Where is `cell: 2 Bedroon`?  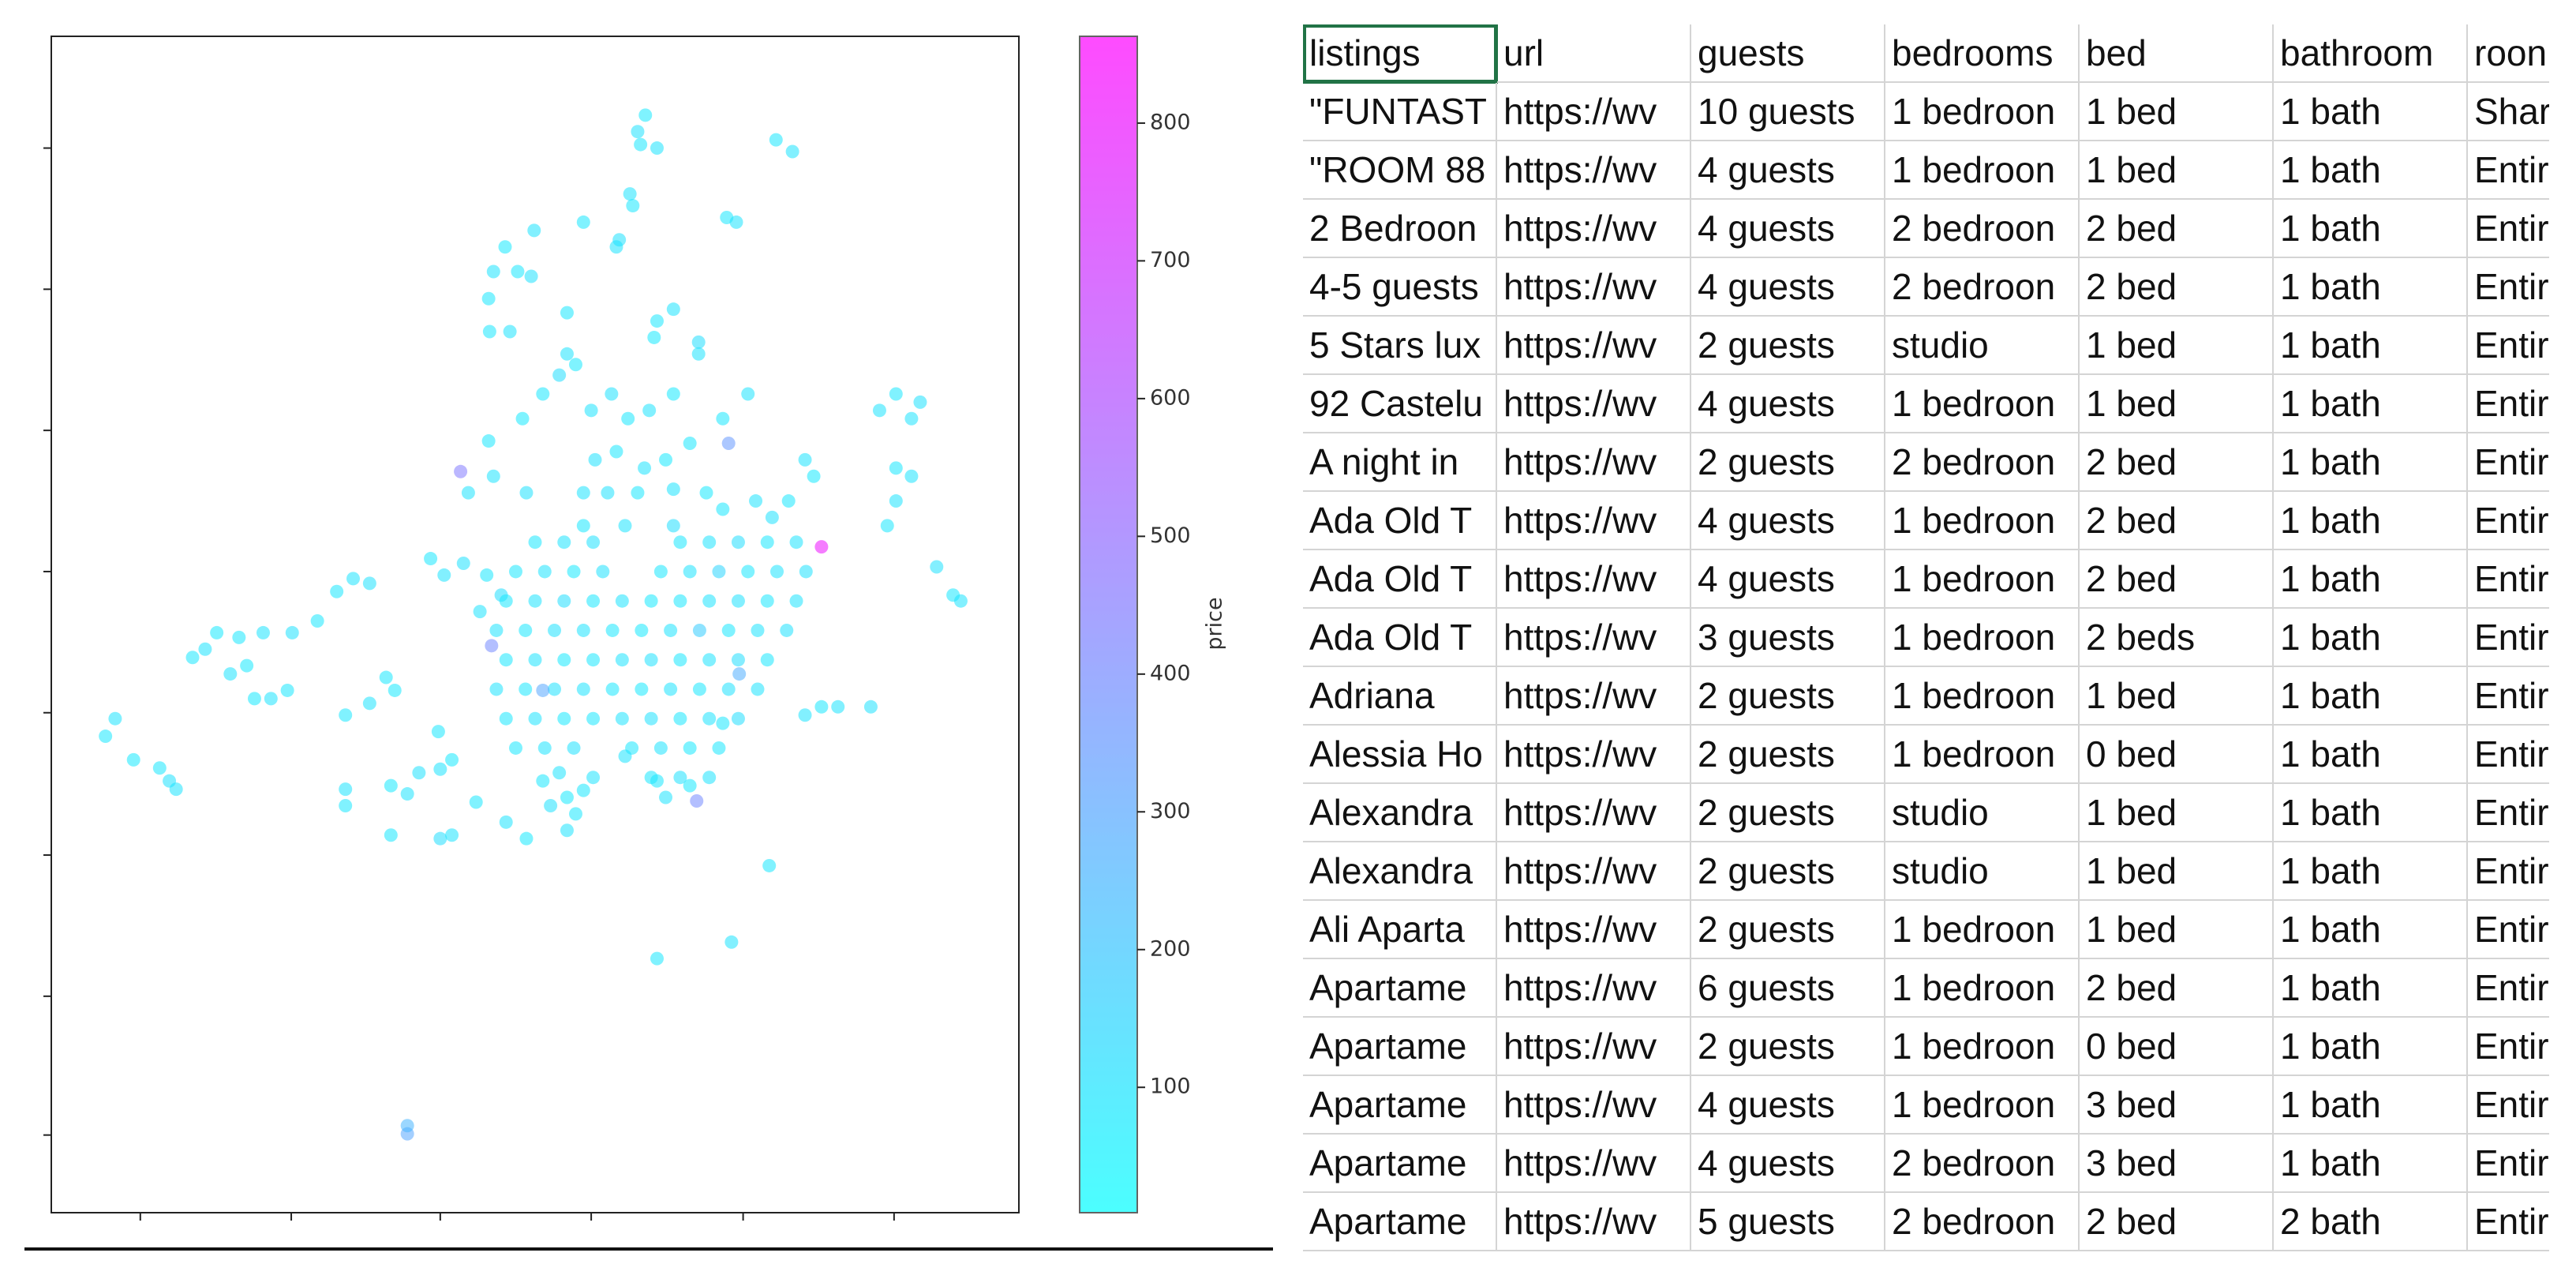 cell: 2 Bedroon is located at coordinates (1400, 229).